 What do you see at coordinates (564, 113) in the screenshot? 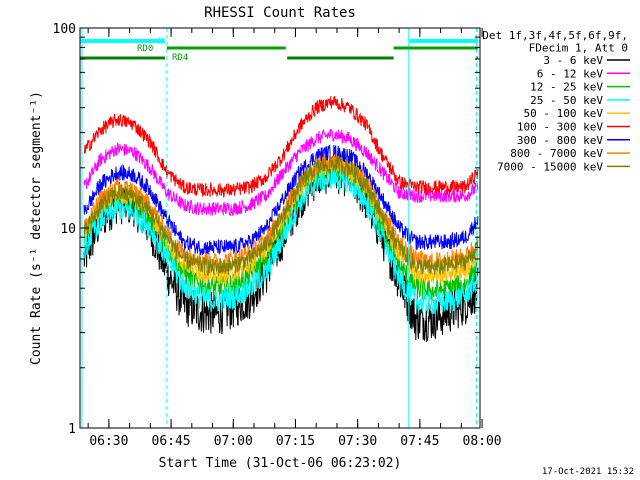
I see `legend-entry-label: 50 - 100 keV` at bounding box center [564, 113].